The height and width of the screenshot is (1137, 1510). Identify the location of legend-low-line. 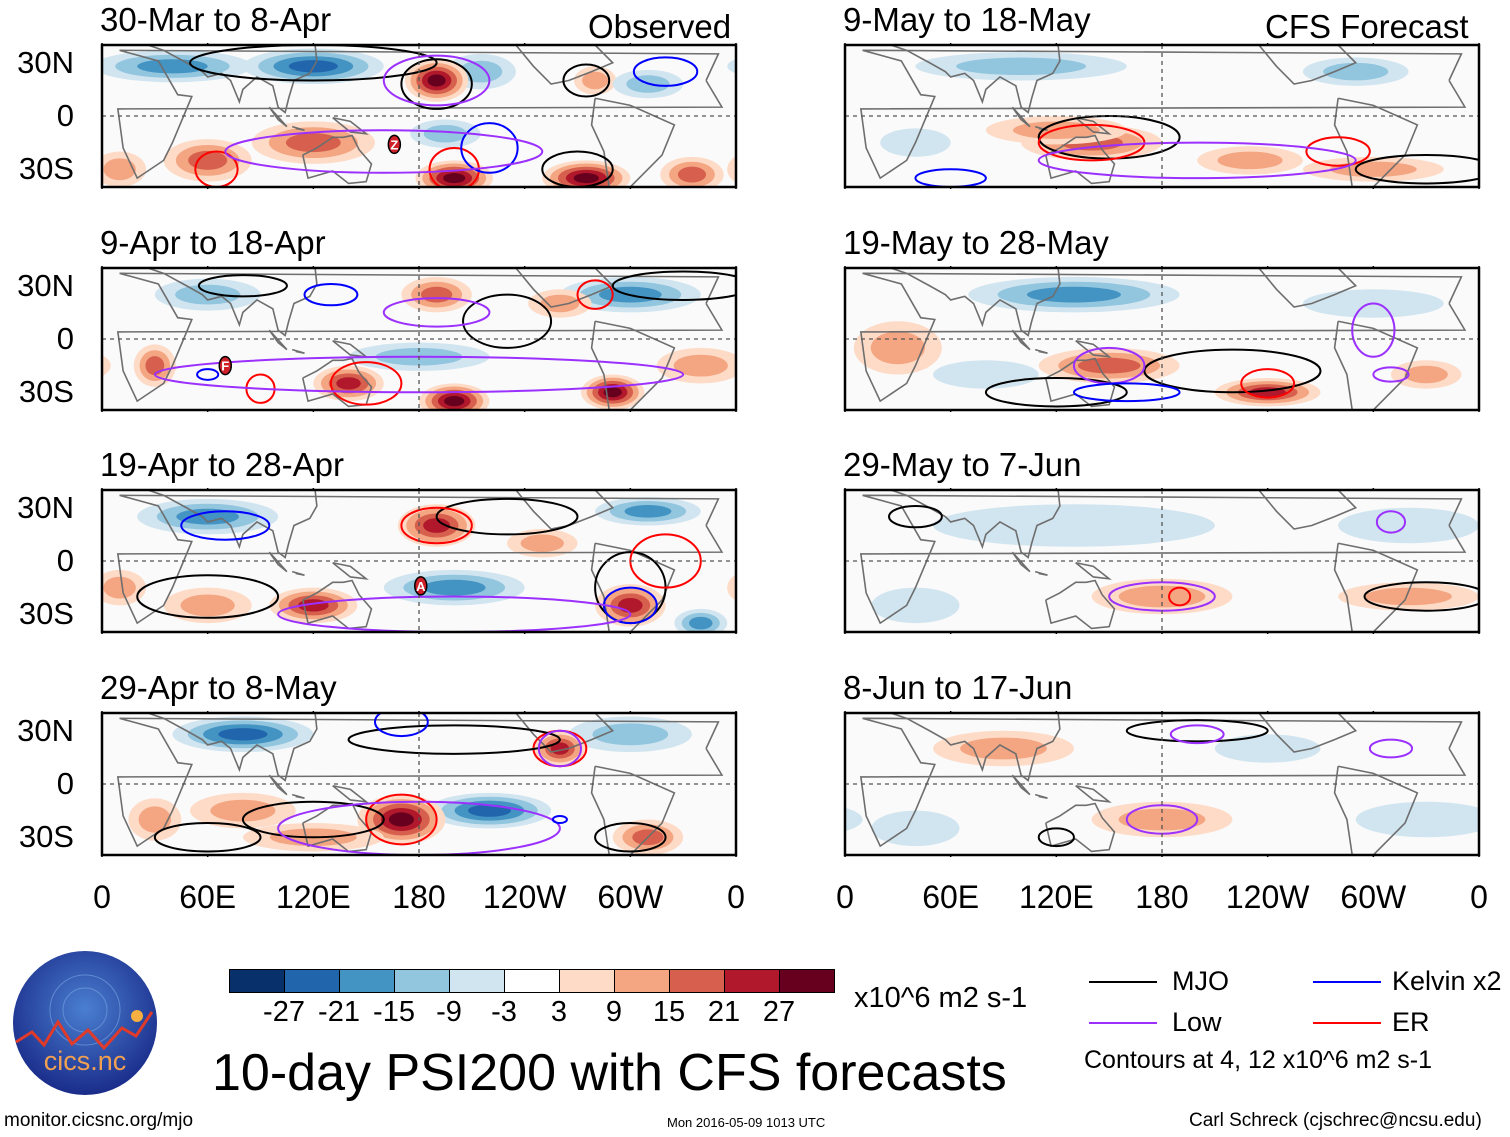
(1123, 1023).